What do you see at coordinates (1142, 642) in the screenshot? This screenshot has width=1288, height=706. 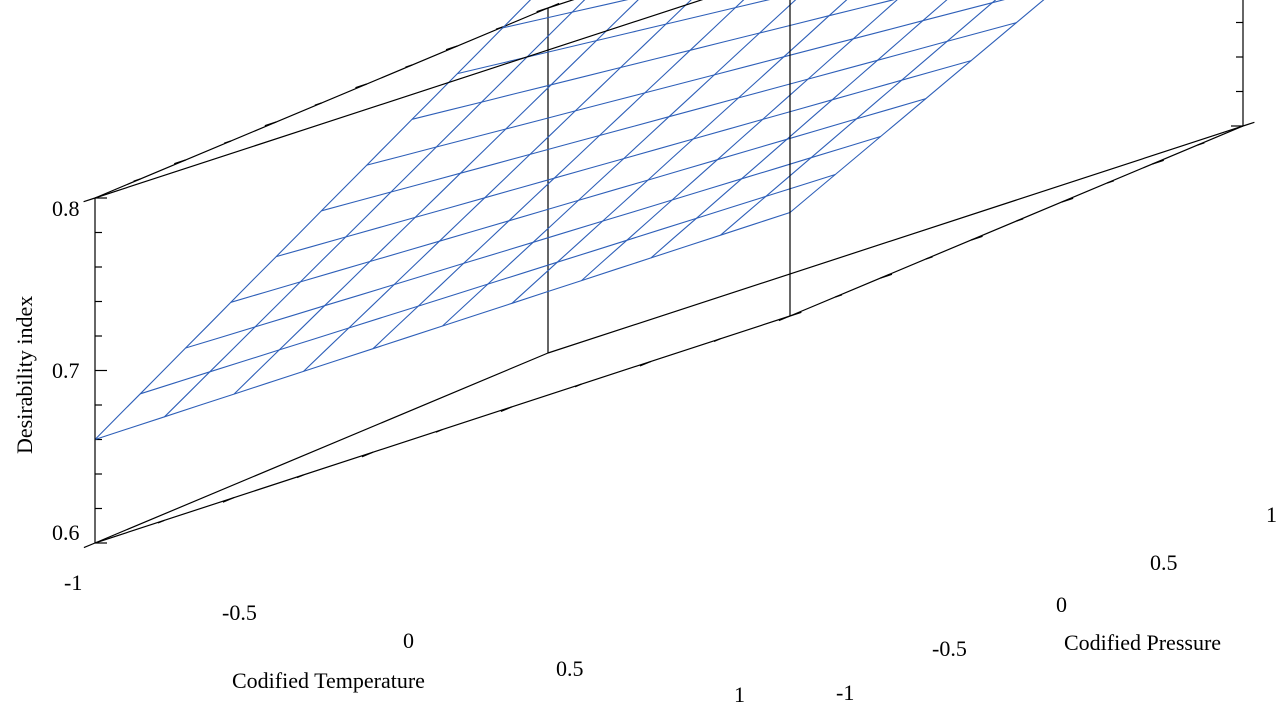 I see `y-axis-title: Codified Pressure` at bounding box center [1142, 642].